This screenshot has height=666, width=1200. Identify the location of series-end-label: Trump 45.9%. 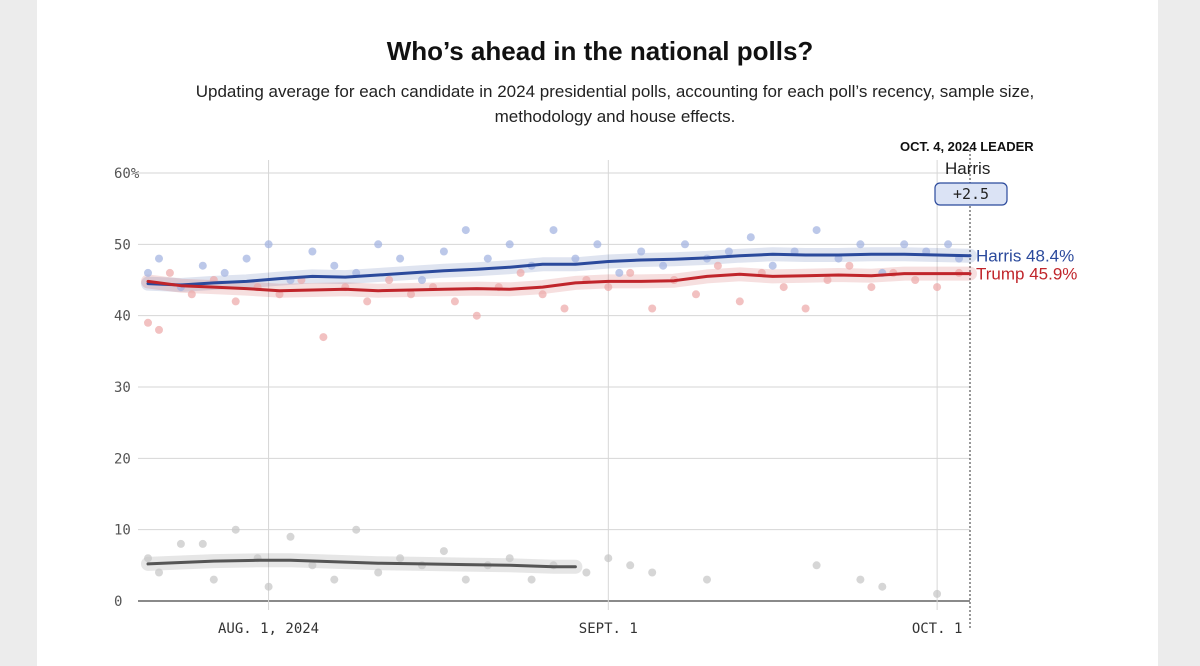
(1026, 274).